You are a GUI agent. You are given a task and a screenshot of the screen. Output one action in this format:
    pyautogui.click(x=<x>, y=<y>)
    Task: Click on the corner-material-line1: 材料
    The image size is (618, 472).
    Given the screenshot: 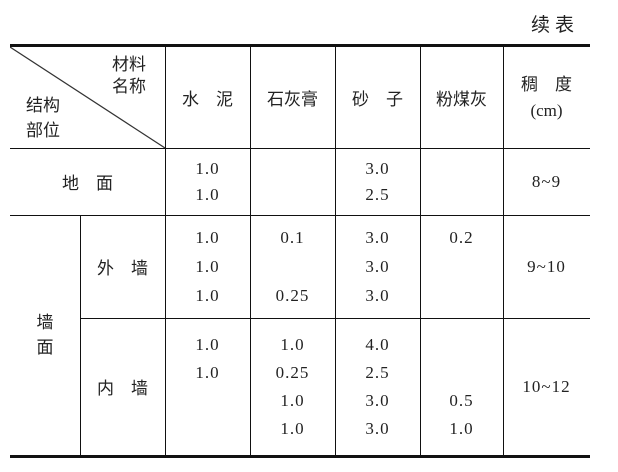 What is the action you would take?
    pyautogui.click(x=129, y=64)
    